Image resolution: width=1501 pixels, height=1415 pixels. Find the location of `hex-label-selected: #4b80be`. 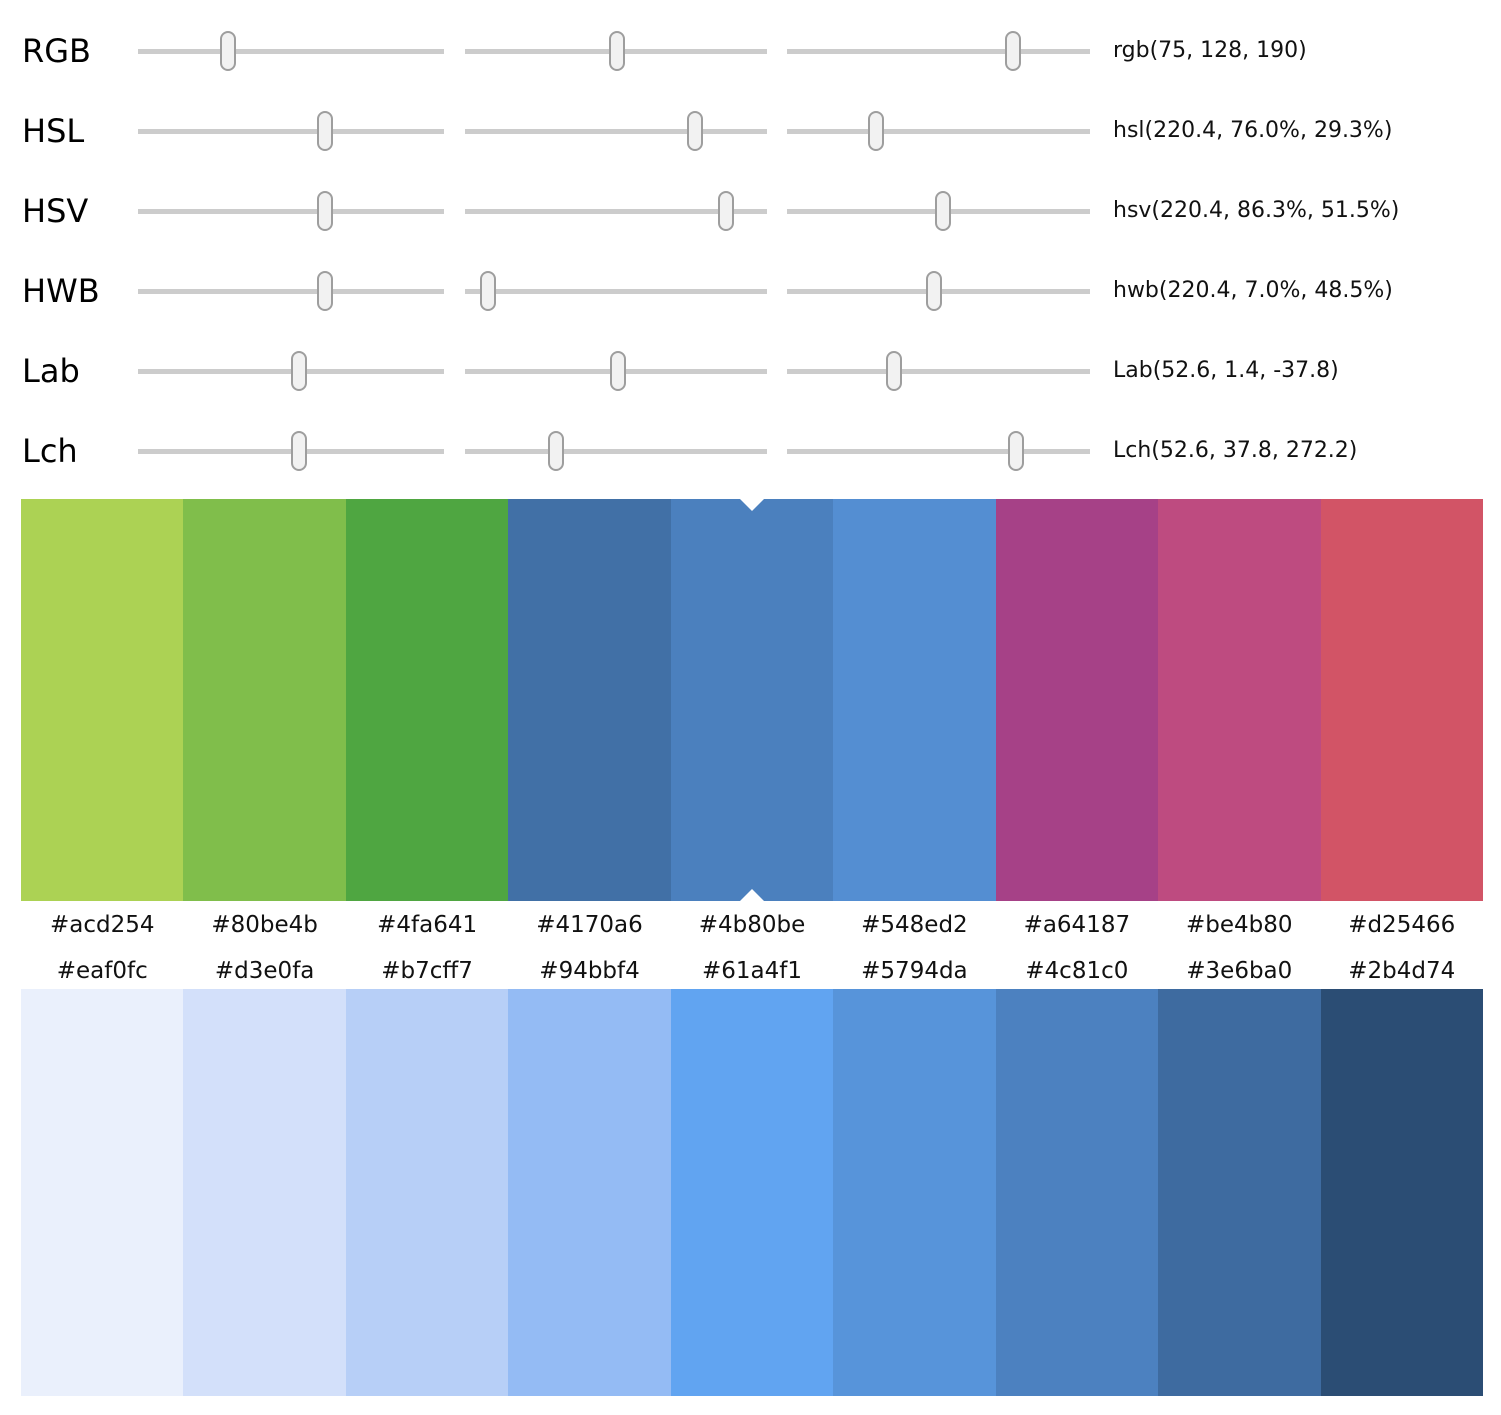

hex-label-selected: #4b80be is located at coordinates (752, 925).